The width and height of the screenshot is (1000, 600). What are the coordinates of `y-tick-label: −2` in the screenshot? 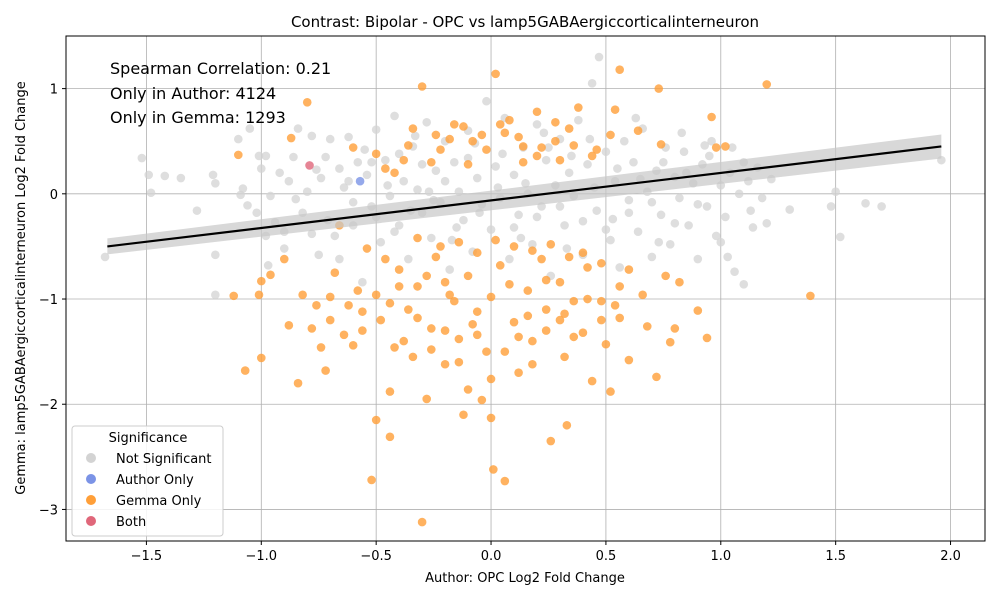 It's located at (48, 405).